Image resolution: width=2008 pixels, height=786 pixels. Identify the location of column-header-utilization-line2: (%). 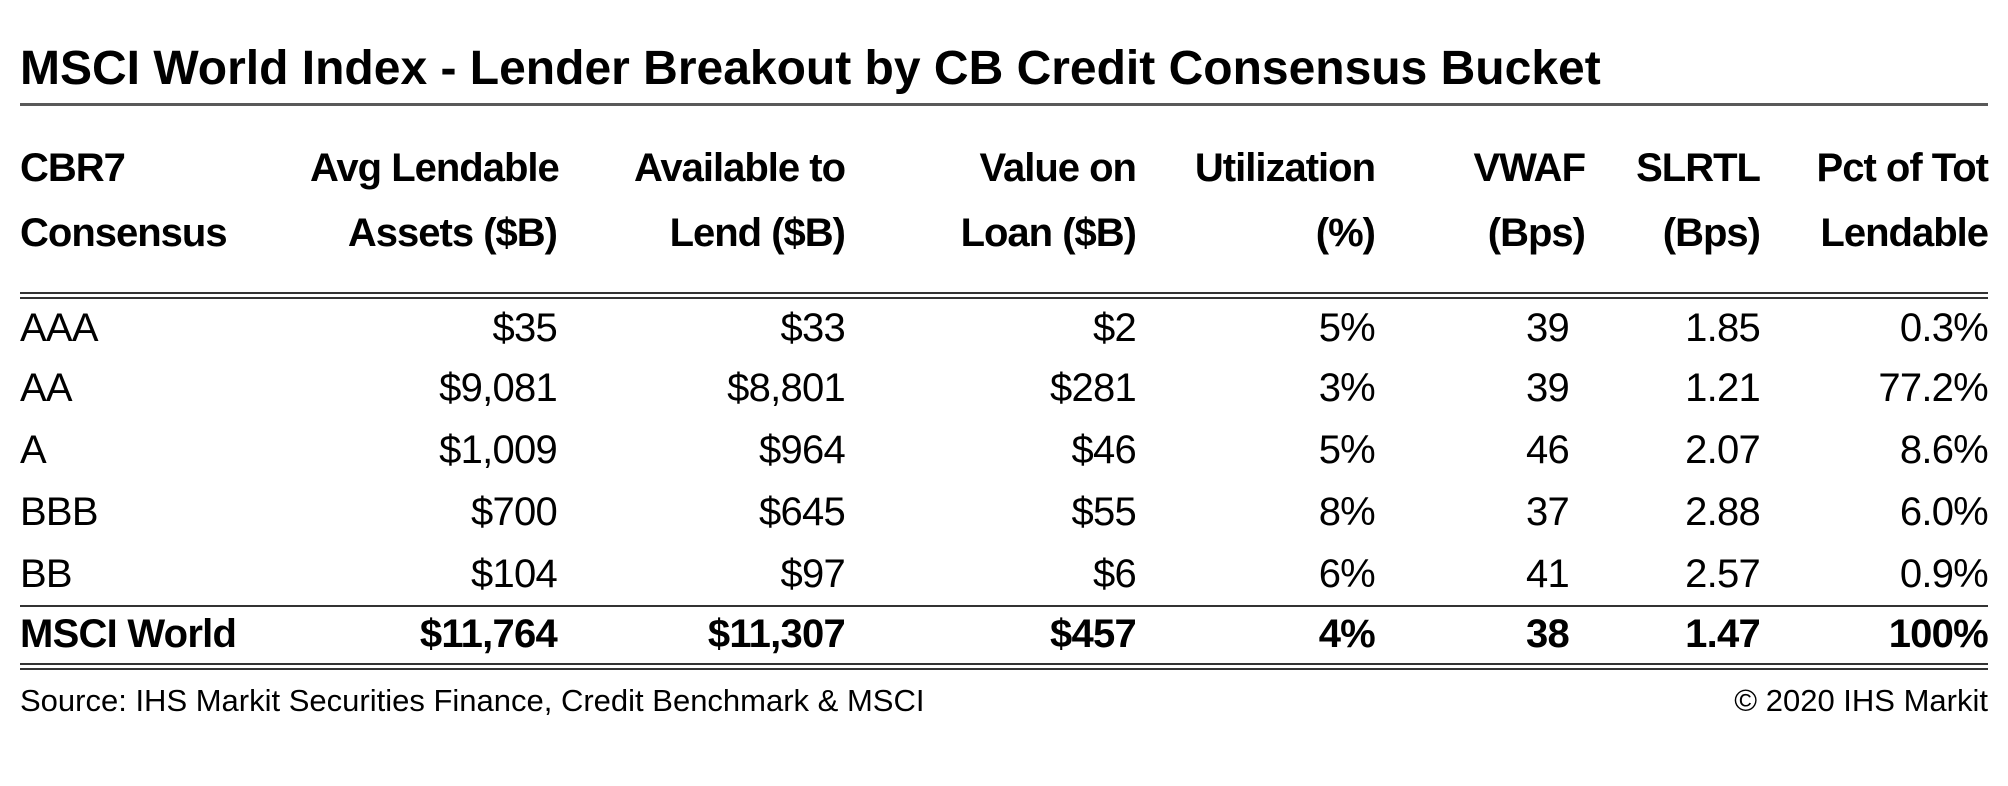
(1345, 233).